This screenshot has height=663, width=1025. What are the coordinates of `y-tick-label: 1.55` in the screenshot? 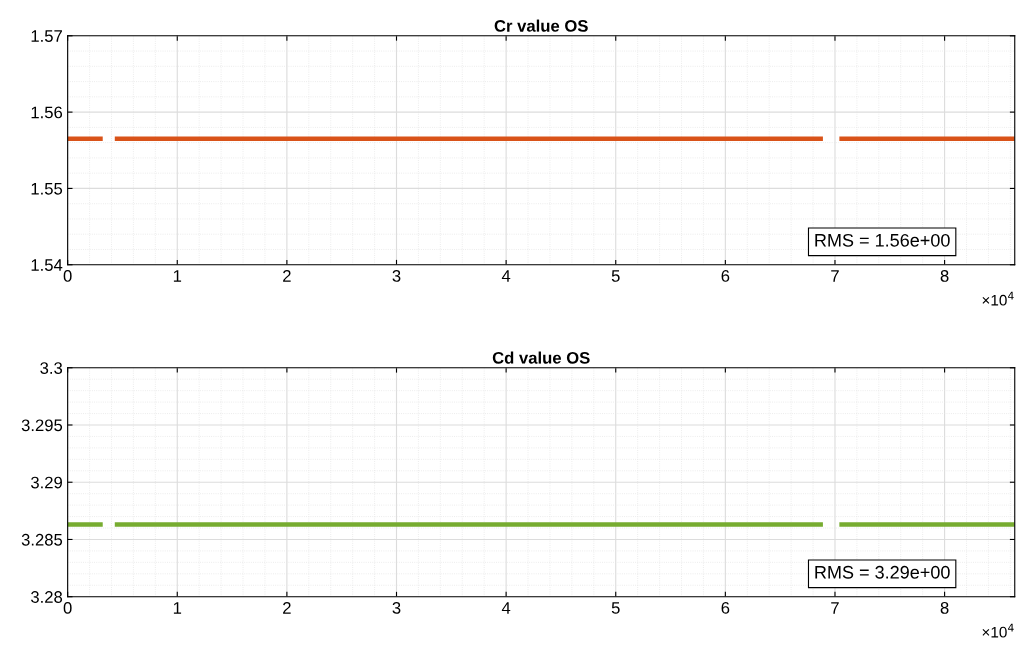 It's located at (47, 189).